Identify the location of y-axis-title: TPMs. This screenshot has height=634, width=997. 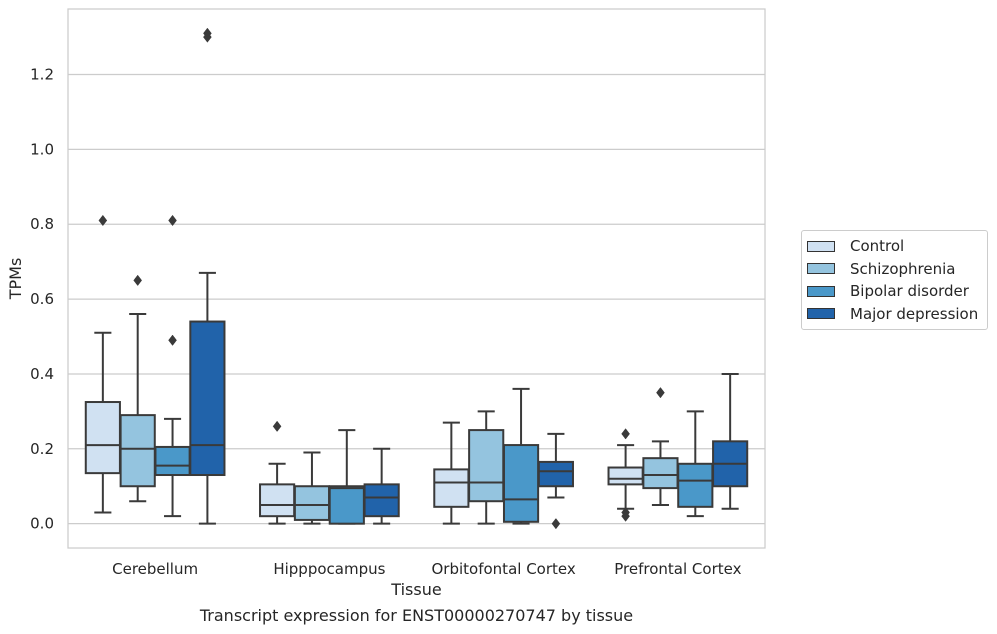
(15, 279).